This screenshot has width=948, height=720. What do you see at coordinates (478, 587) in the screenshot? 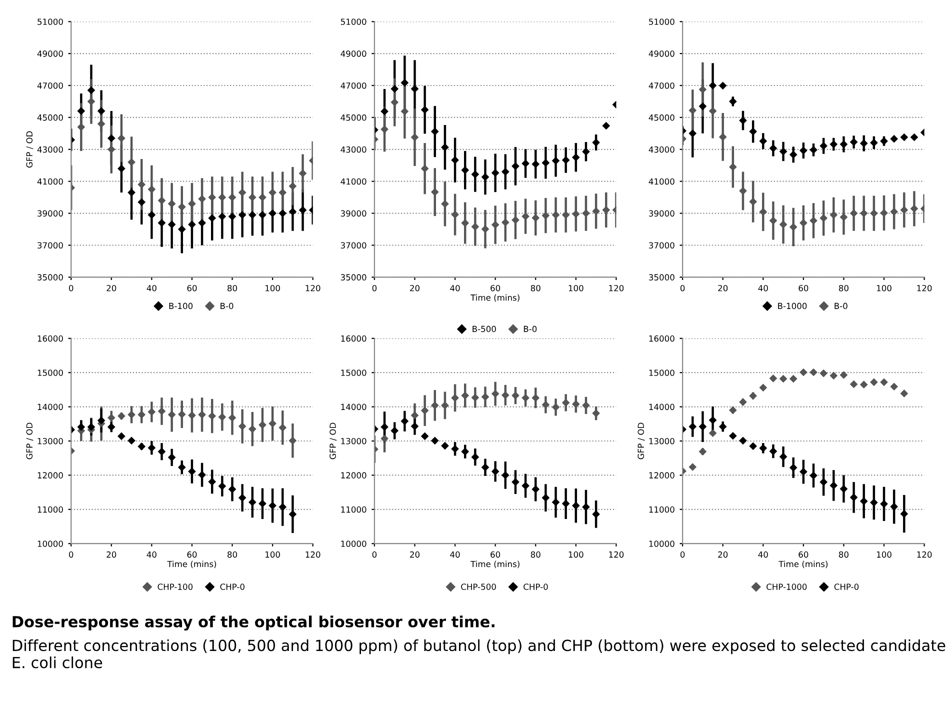
I see `legend-label: CHP-500` at bounding box center [478, 587].